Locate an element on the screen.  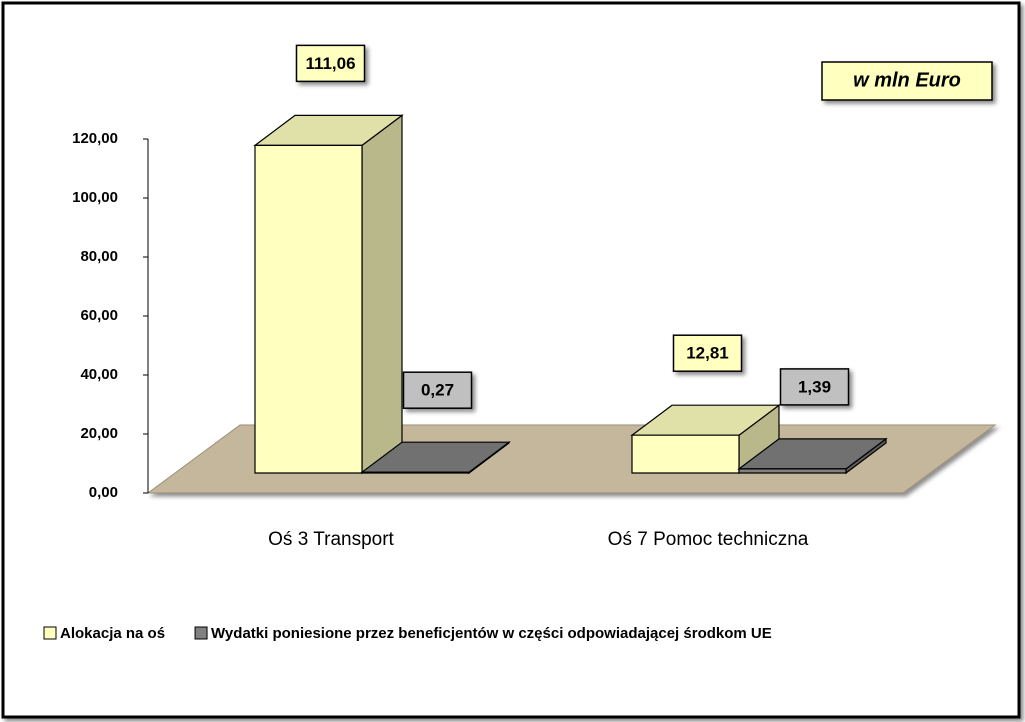
value-label: 111,06 is located at coordinates (330, 63).